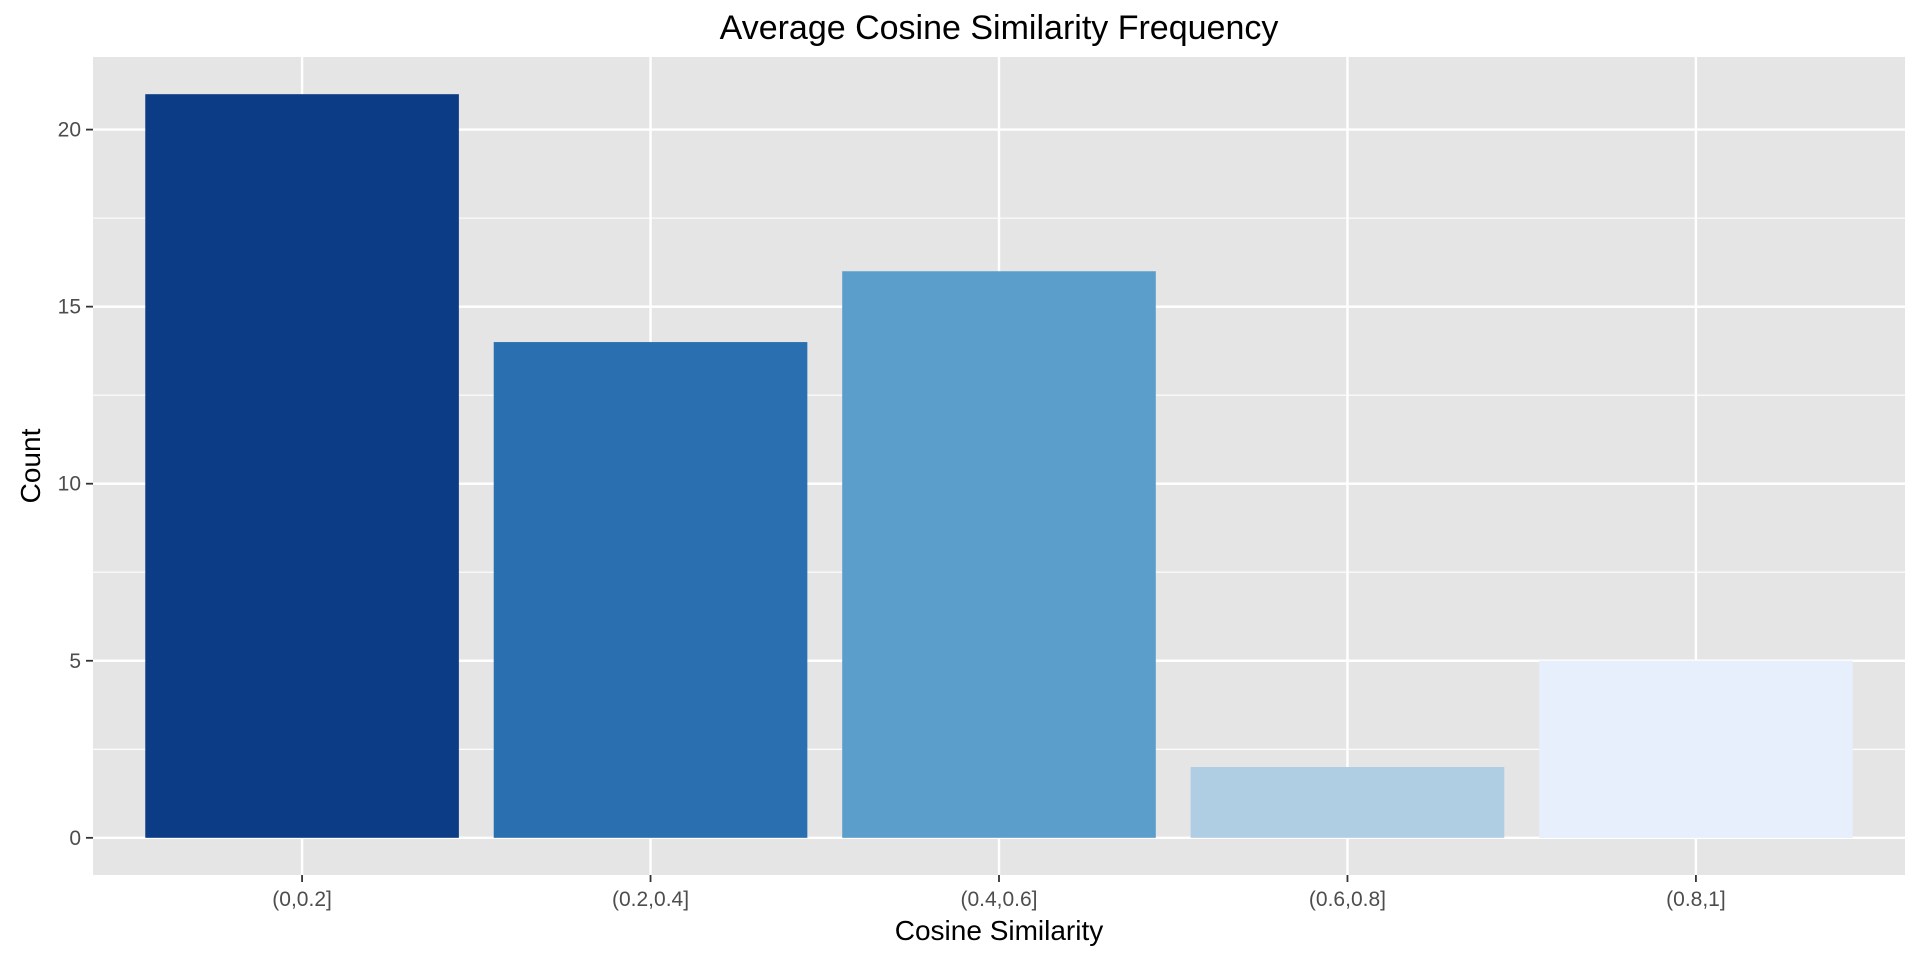 The width and height of the screenshot is (1920, 960). What do you see at coordinates (69, 484) in the screenshot?
I see `y-tick-label: 10` at bounding box center [69, 484].